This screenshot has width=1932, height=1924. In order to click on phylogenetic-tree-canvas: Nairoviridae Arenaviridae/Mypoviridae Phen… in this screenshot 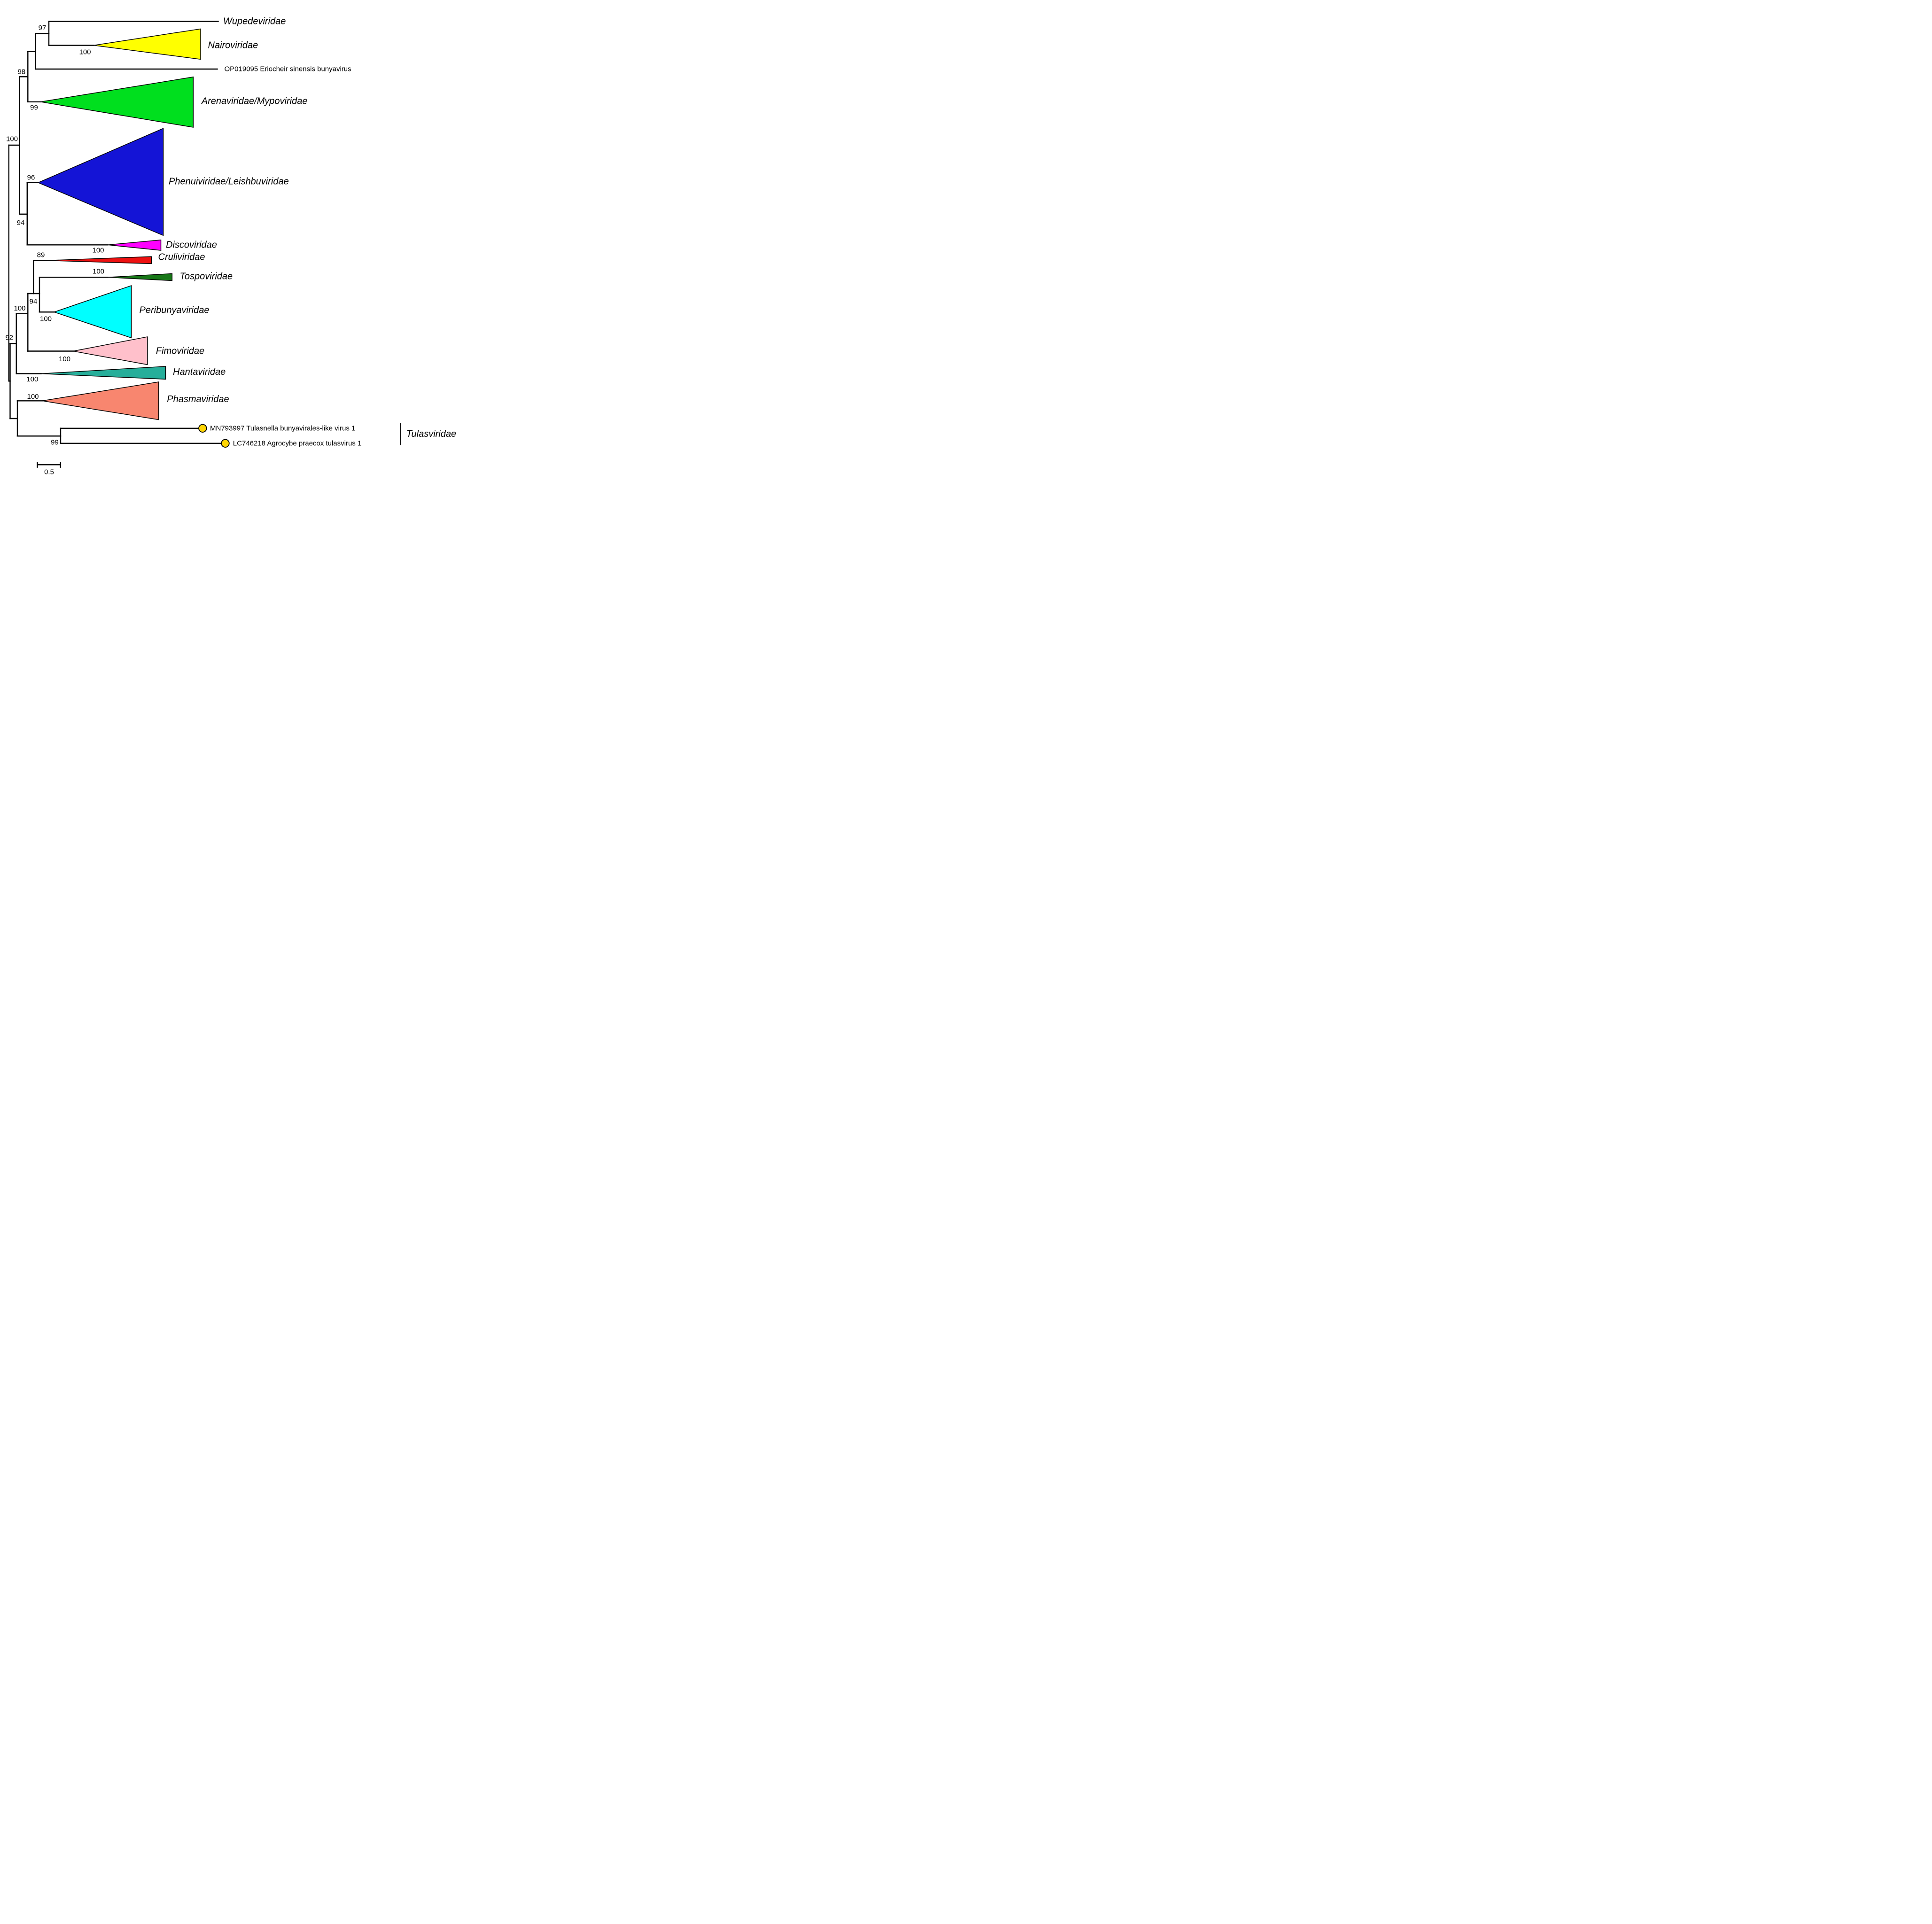, I will do `click(230, 246)`.